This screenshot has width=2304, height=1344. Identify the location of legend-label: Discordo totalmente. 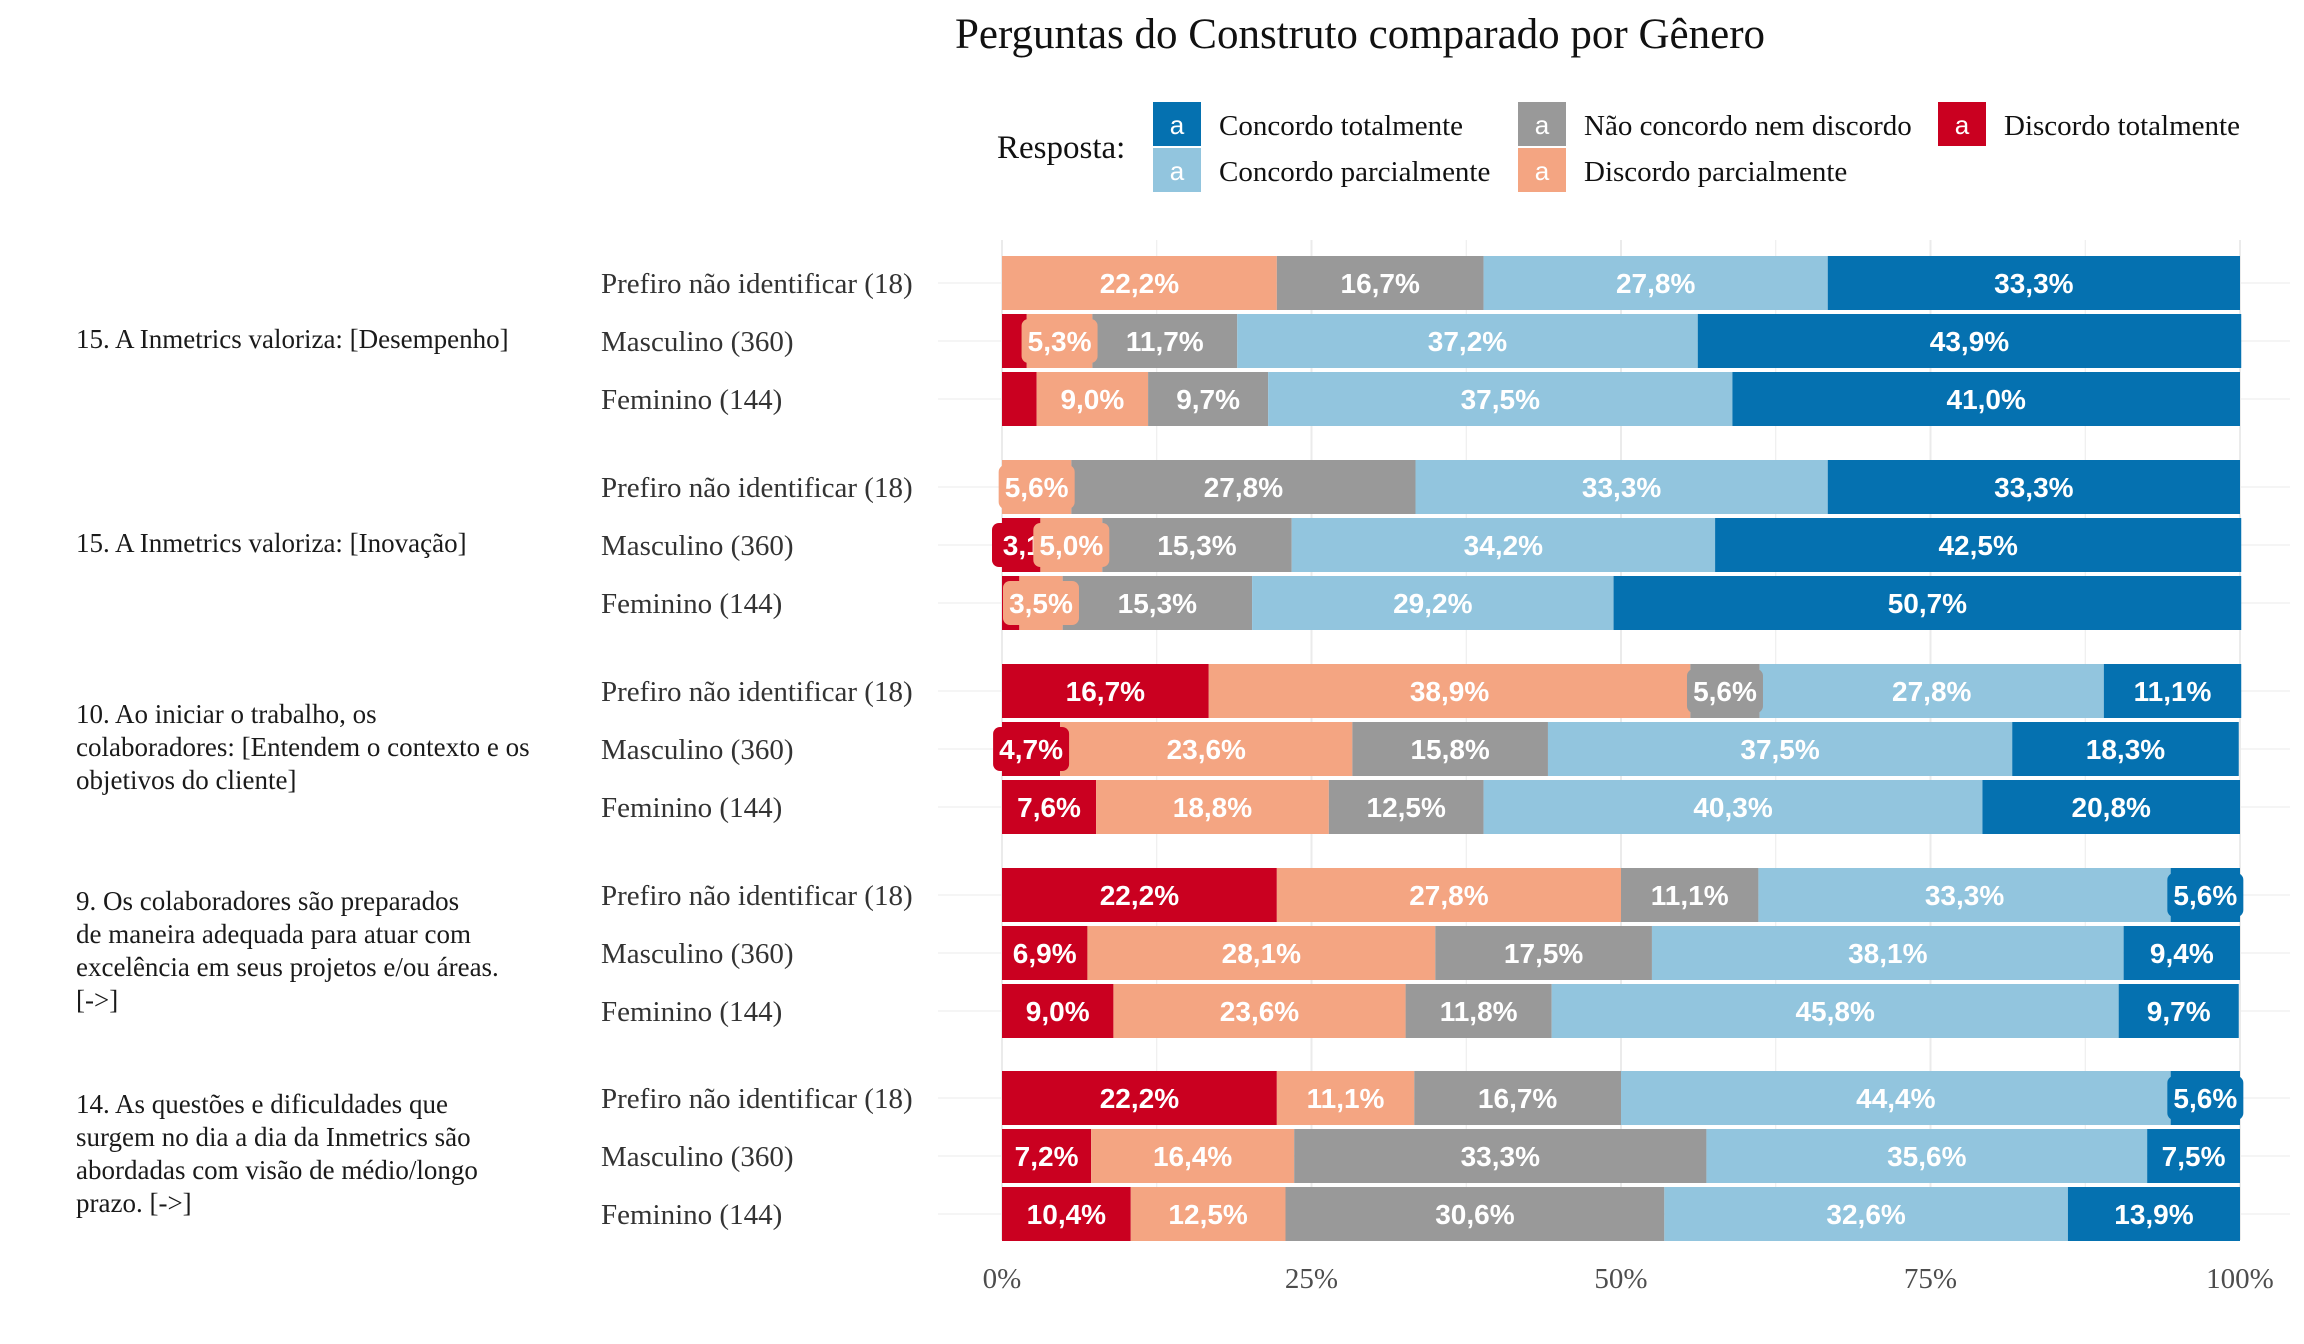
(2122, 126).